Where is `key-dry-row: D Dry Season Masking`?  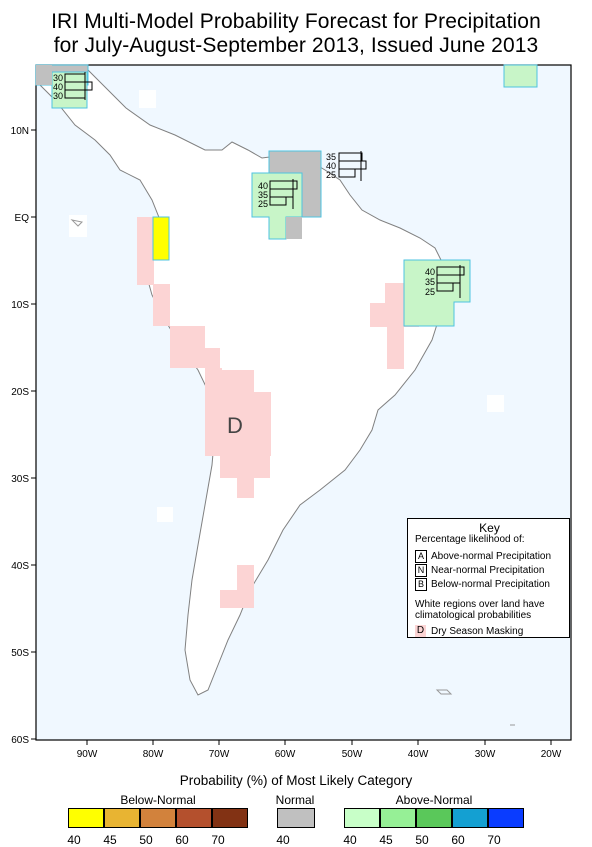
key-dry-row: D Dry Season Masking is located at coordinates (469, 631).